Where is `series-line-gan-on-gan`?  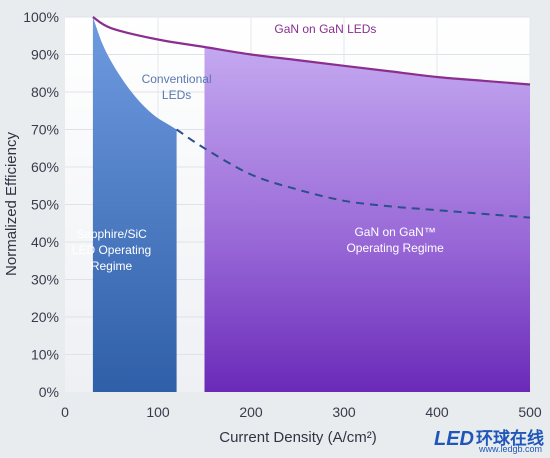
series-line-gan-on-gan is located at coordinates (311, 51).